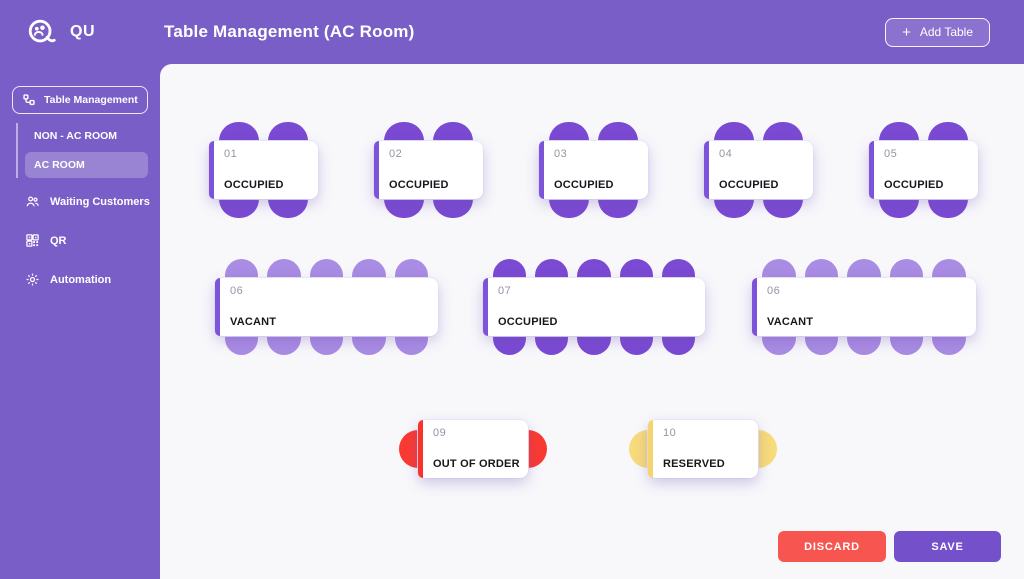 The width and height of the screenshot is (1024, 579). I want to click on table-01: 01 OCCUPIED, so click(263, 170).